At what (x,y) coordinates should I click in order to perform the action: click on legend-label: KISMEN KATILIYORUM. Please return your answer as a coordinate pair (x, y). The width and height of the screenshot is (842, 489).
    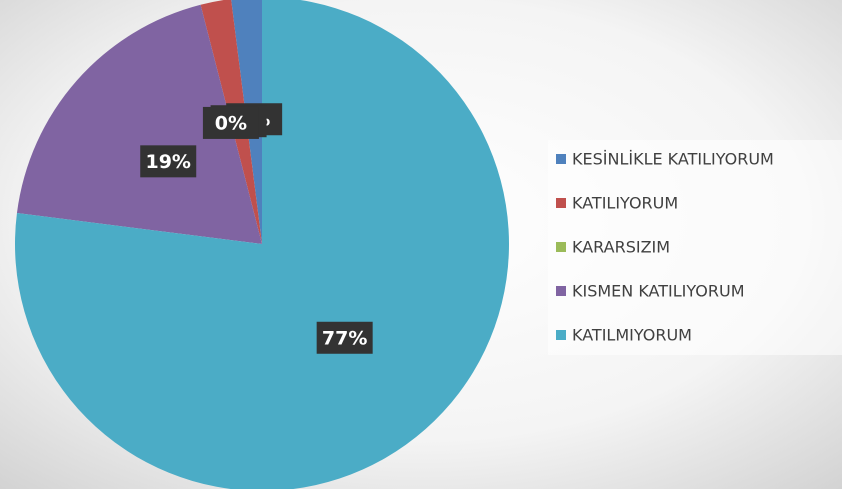
    Looking at the image, I should click on (658, 291).